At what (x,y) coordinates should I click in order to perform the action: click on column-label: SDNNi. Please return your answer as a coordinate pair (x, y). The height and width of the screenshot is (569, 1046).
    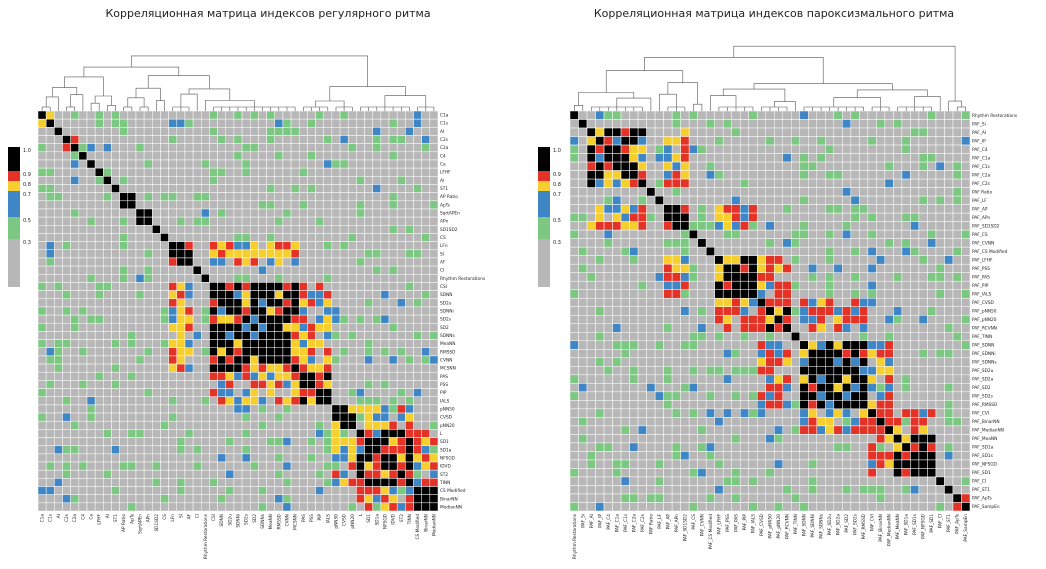
    Looking at the image, I should click on (239, 521).